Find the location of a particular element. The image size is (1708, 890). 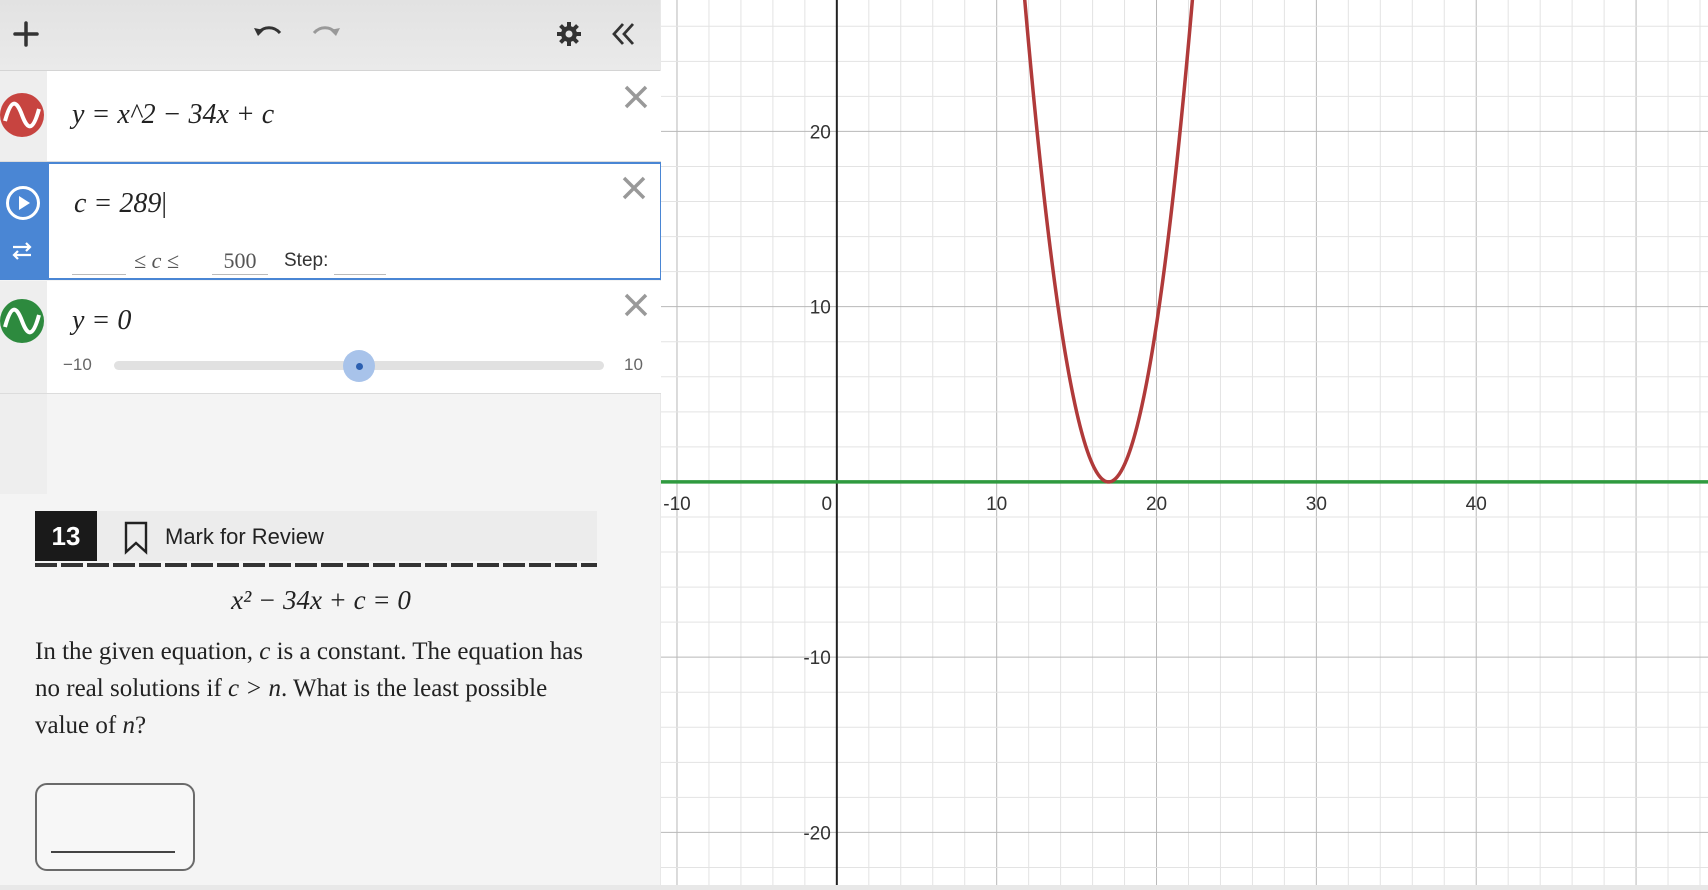

value-slider-track is located at coordinates (359, 366).